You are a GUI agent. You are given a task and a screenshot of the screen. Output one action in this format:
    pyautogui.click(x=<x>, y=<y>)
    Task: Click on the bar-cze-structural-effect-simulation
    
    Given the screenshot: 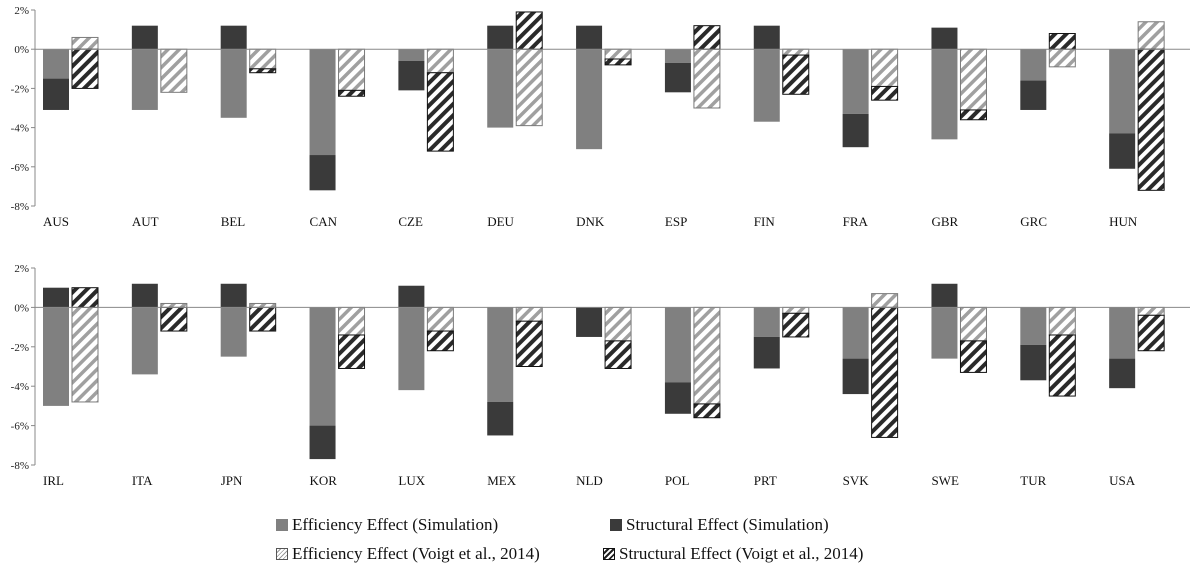 What is the action you would take?
    pyautogui.click(x=411, y=75)
    